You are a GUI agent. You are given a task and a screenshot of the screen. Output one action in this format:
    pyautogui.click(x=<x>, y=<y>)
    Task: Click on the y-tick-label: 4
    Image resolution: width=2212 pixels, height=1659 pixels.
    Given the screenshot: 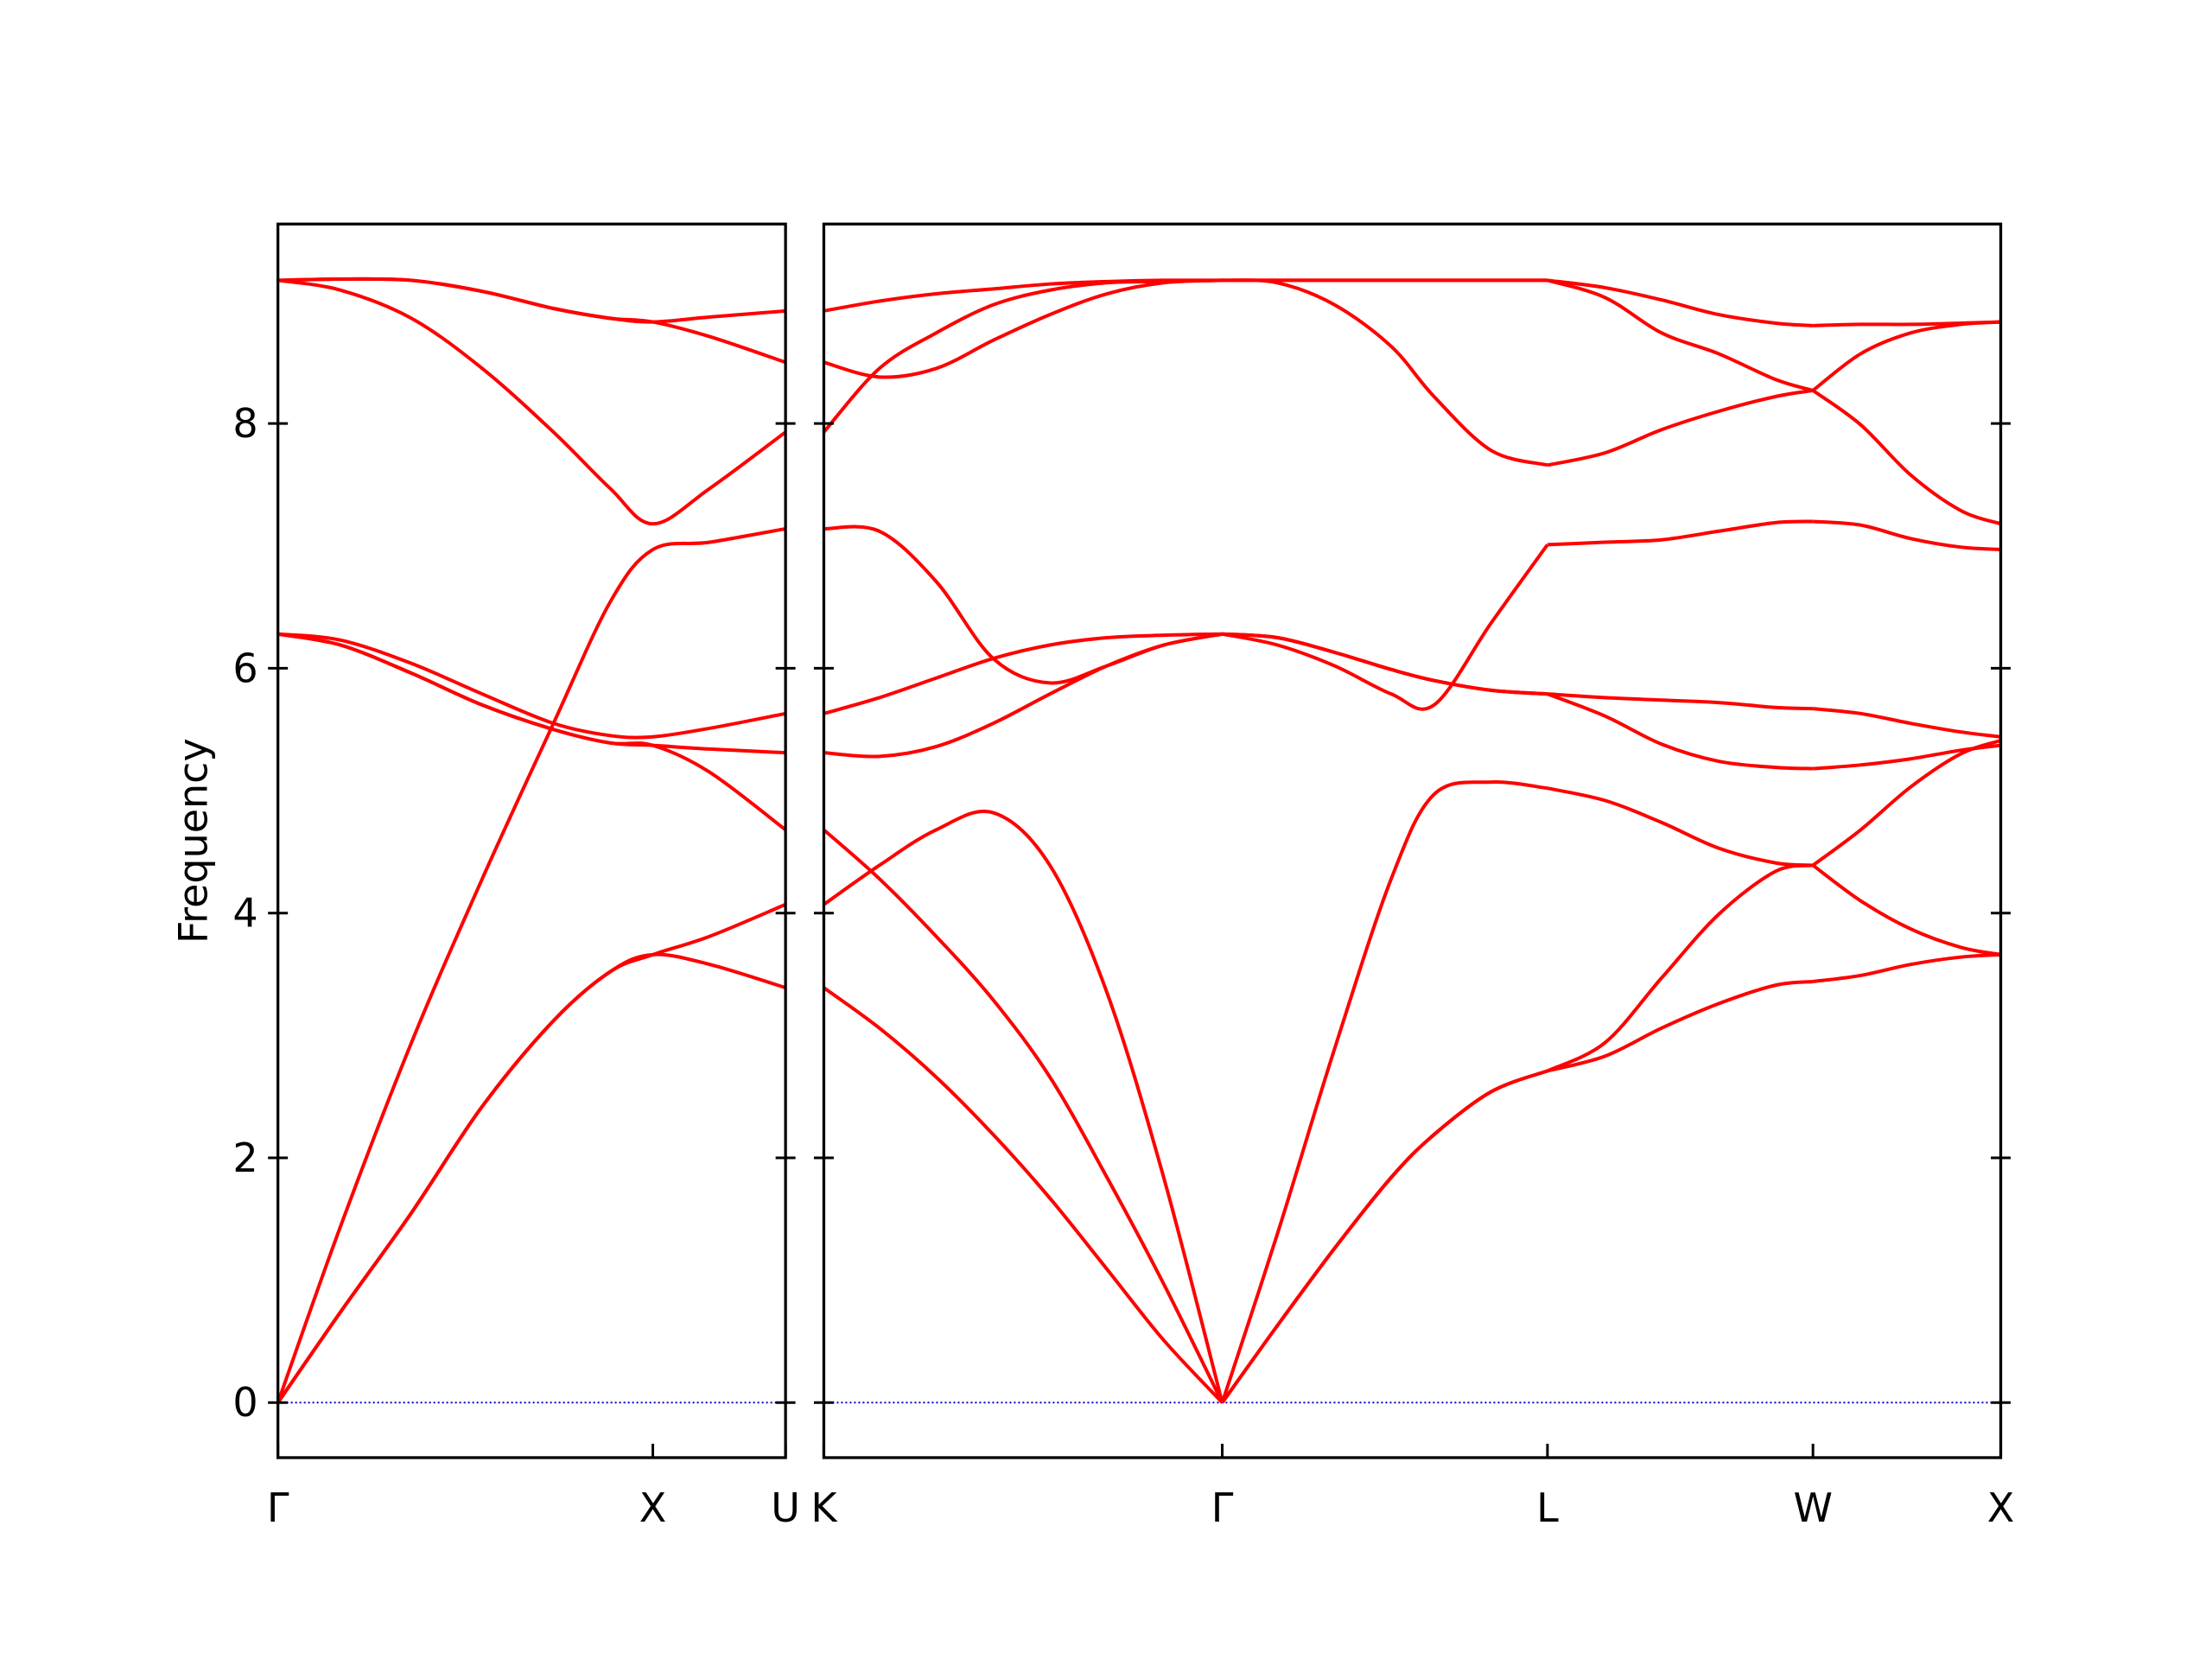 What is the action you would take?
    pyautogui.click(x=244, y=913)
    